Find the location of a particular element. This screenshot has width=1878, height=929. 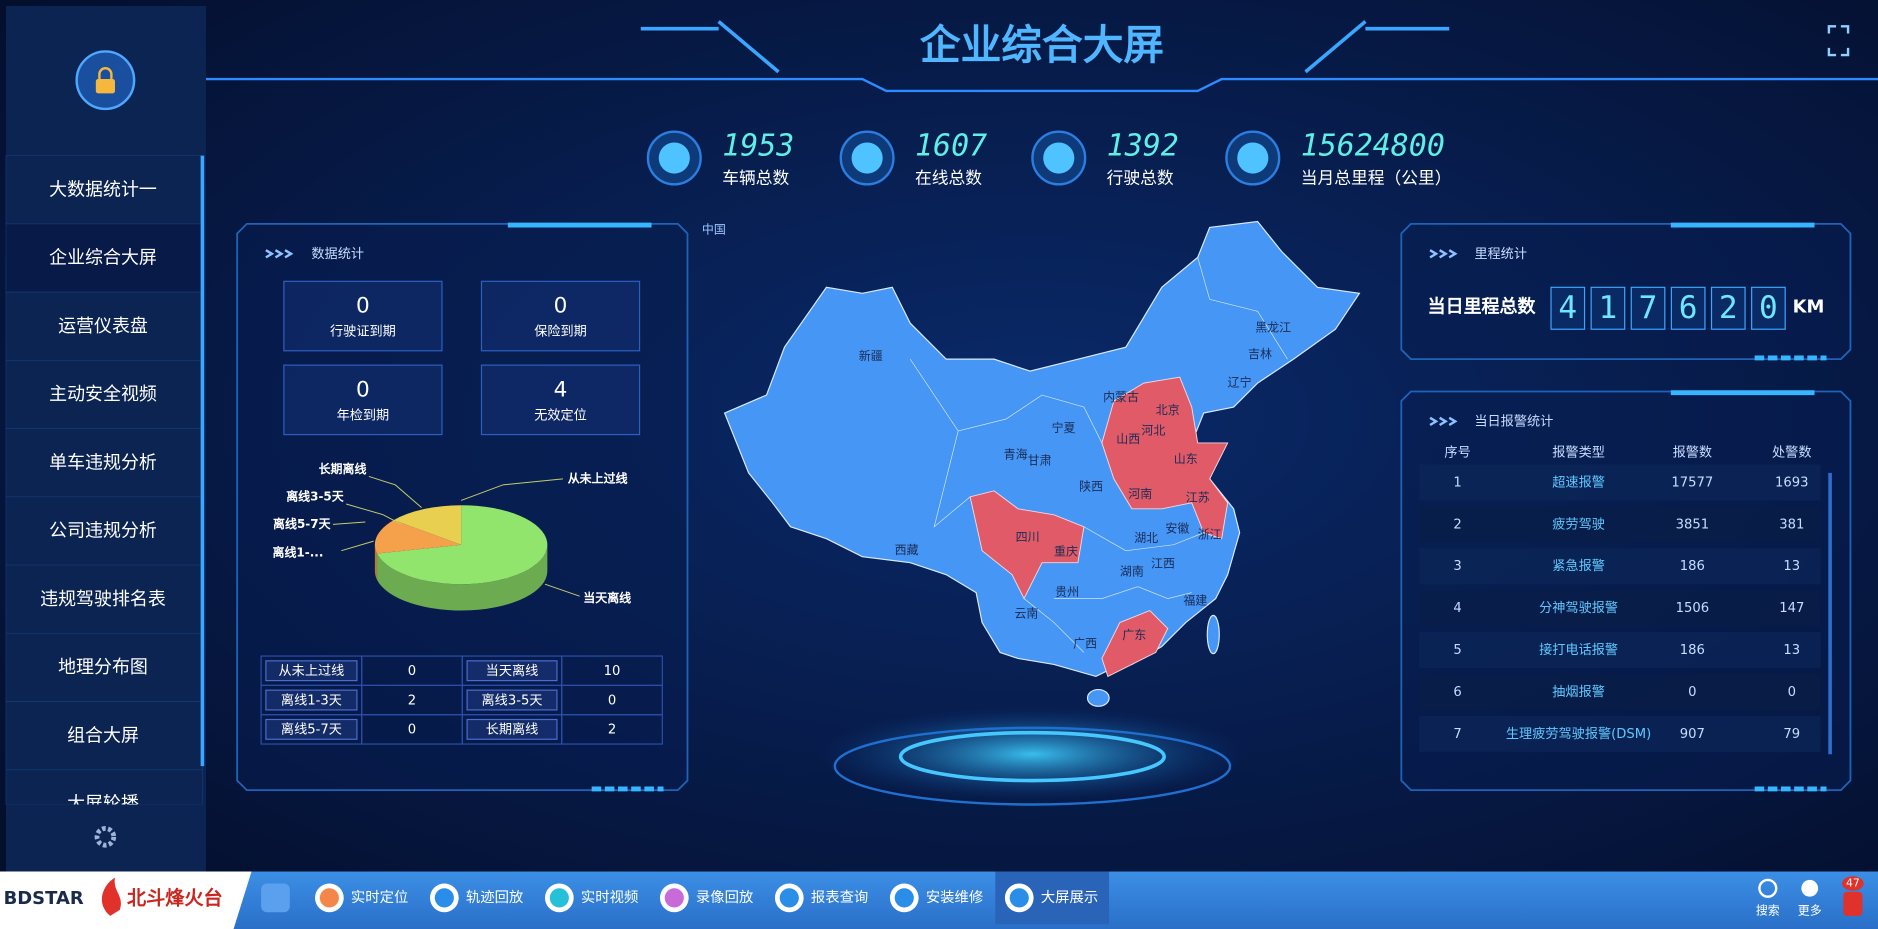

stat-card-label: 行驶证到期 is located at coordinates (363, 332).